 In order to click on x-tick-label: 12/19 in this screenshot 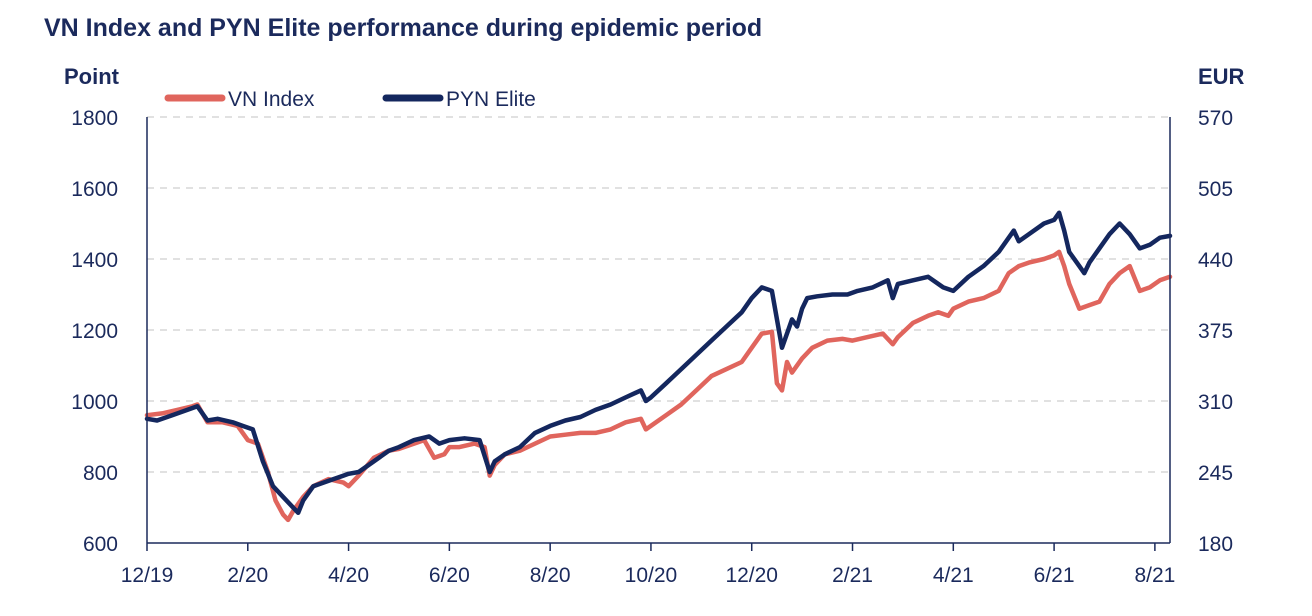, I will do `click(147, 575)`.